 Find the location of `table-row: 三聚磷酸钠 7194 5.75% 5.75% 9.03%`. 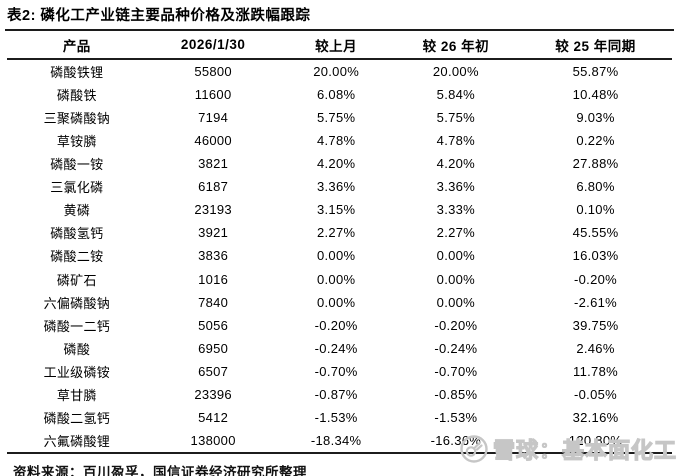

table-row: 三聚磷酸钠 7194 5.75% 5.75% 9.03% is located at coordinates (339, 117).